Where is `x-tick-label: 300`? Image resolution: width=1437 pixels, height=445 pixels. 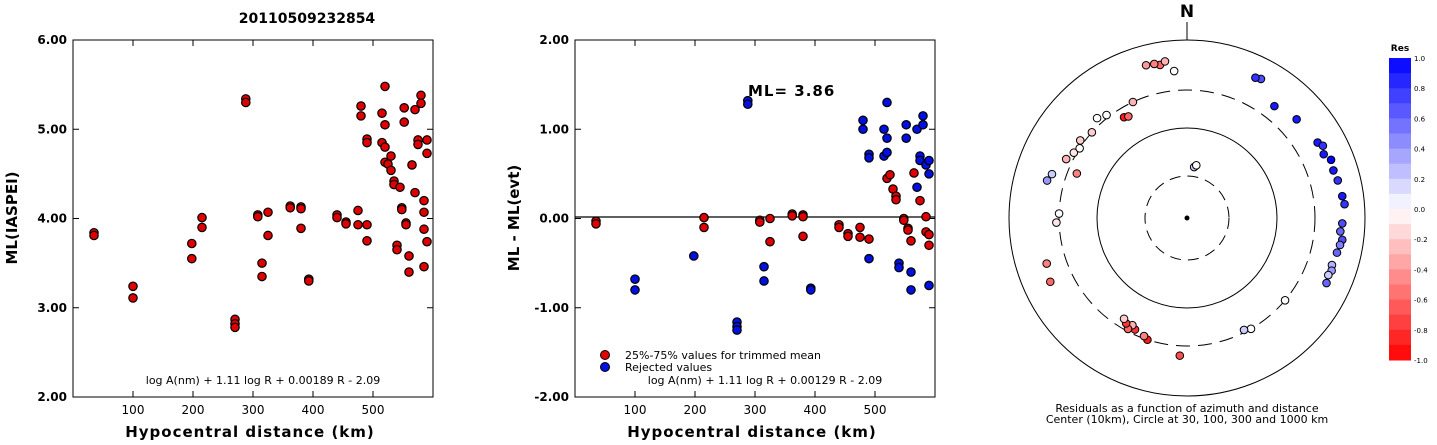
x-tick-label: 300 is located at coordinates (755, 410).